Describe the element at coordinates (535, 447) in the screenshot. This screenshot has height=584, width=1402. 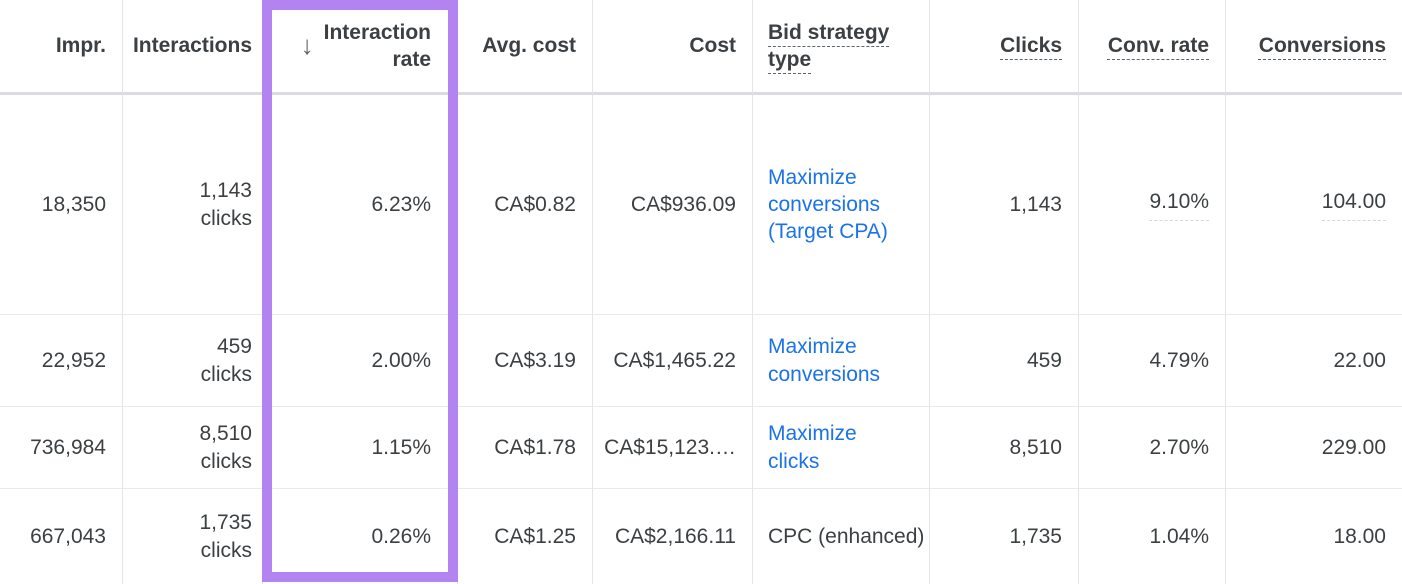
I see `avg-cost-value: CA$1.78` at that location.